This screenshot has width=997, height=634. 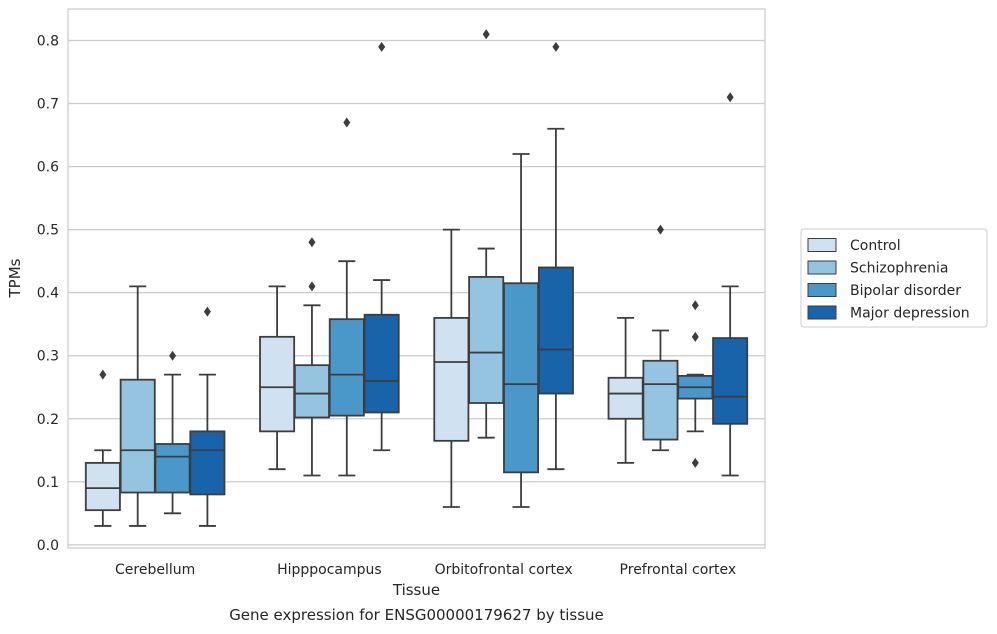 I want to click on legend-frame, so click(x=894, y=278).